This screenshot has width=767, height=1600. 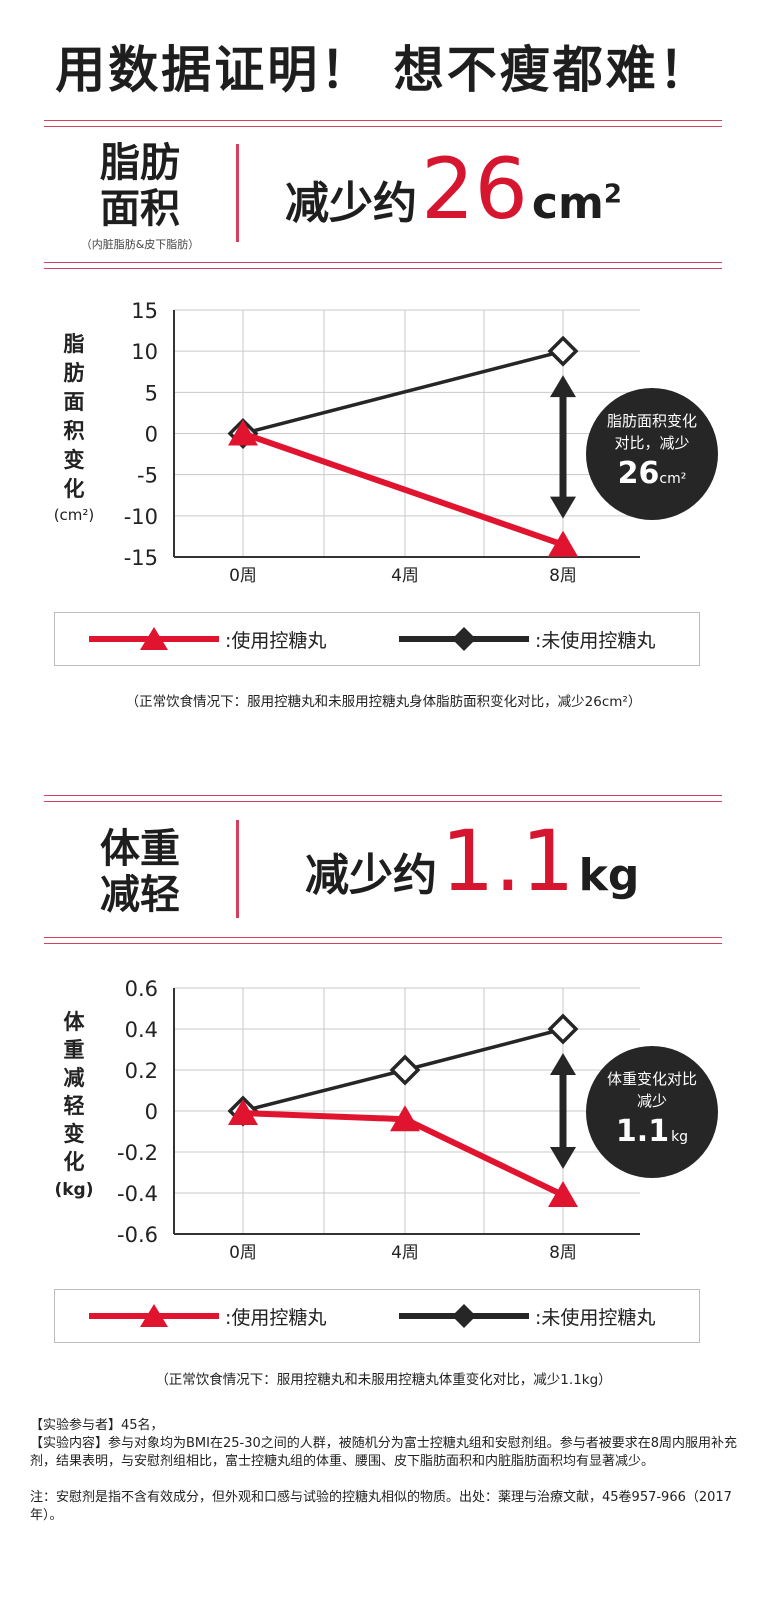 I want to click on page-title: 用数据证明！ 想不瘦都难！, so click(x=383, y=70).